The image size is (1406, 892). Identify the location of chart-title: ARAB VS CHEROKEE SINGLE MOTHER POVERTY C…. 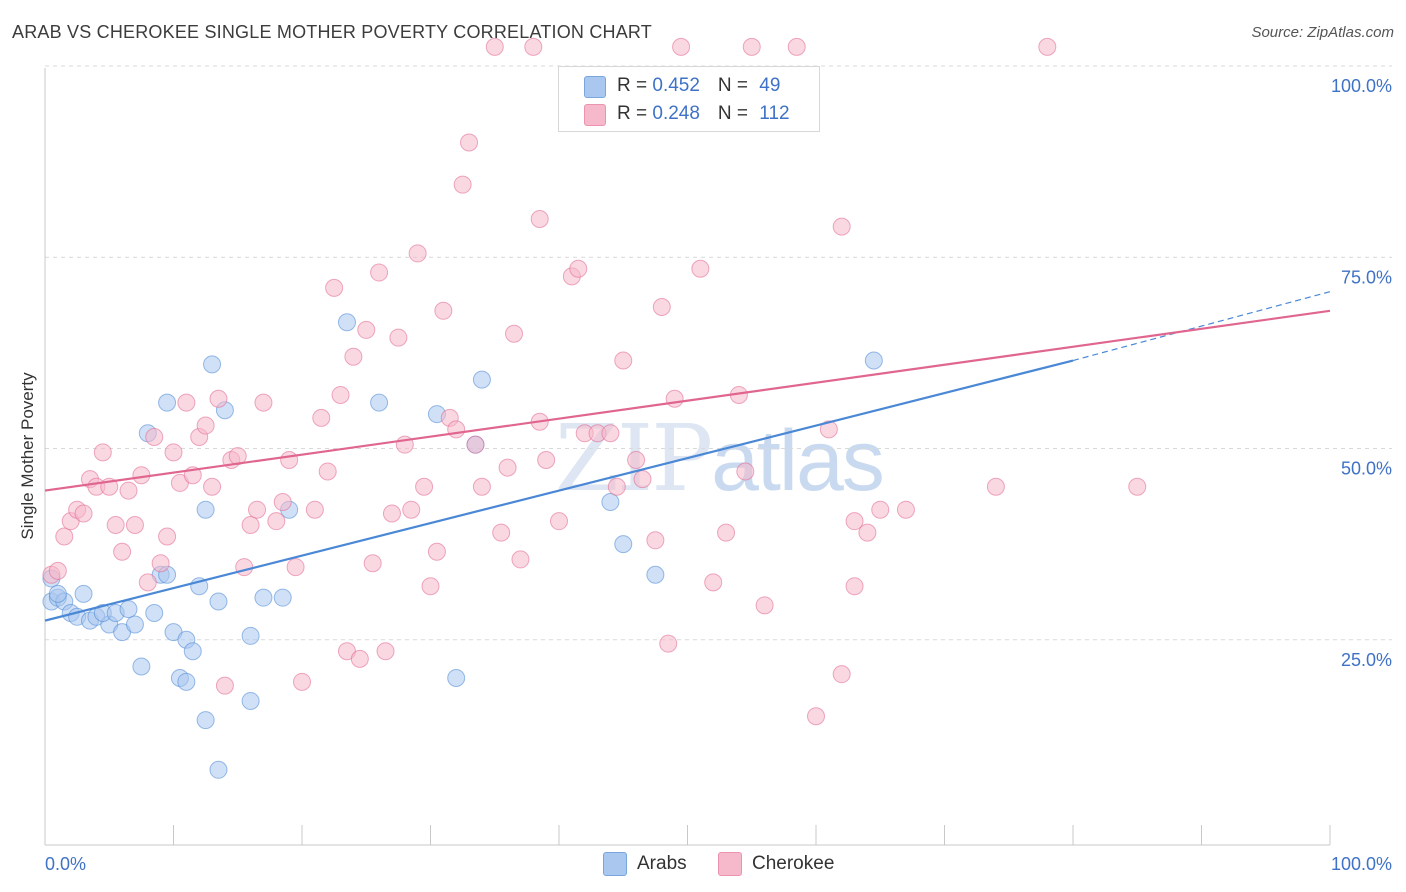
(332, 32).